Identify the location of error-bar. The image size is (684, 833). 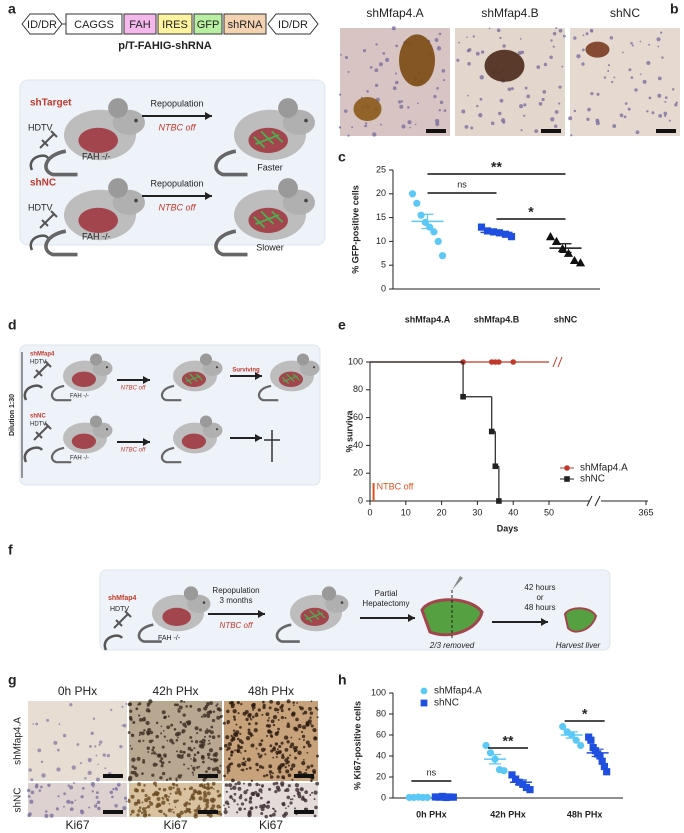
(496, 232).